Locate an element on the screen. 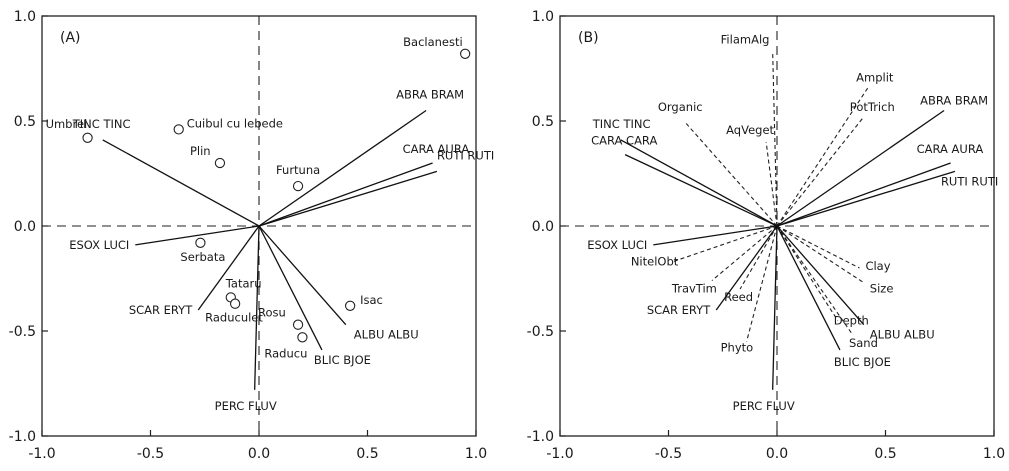 This screenshot has height=471, width=1009. env-vector-label: Depth is located at coordinates (851, 321).